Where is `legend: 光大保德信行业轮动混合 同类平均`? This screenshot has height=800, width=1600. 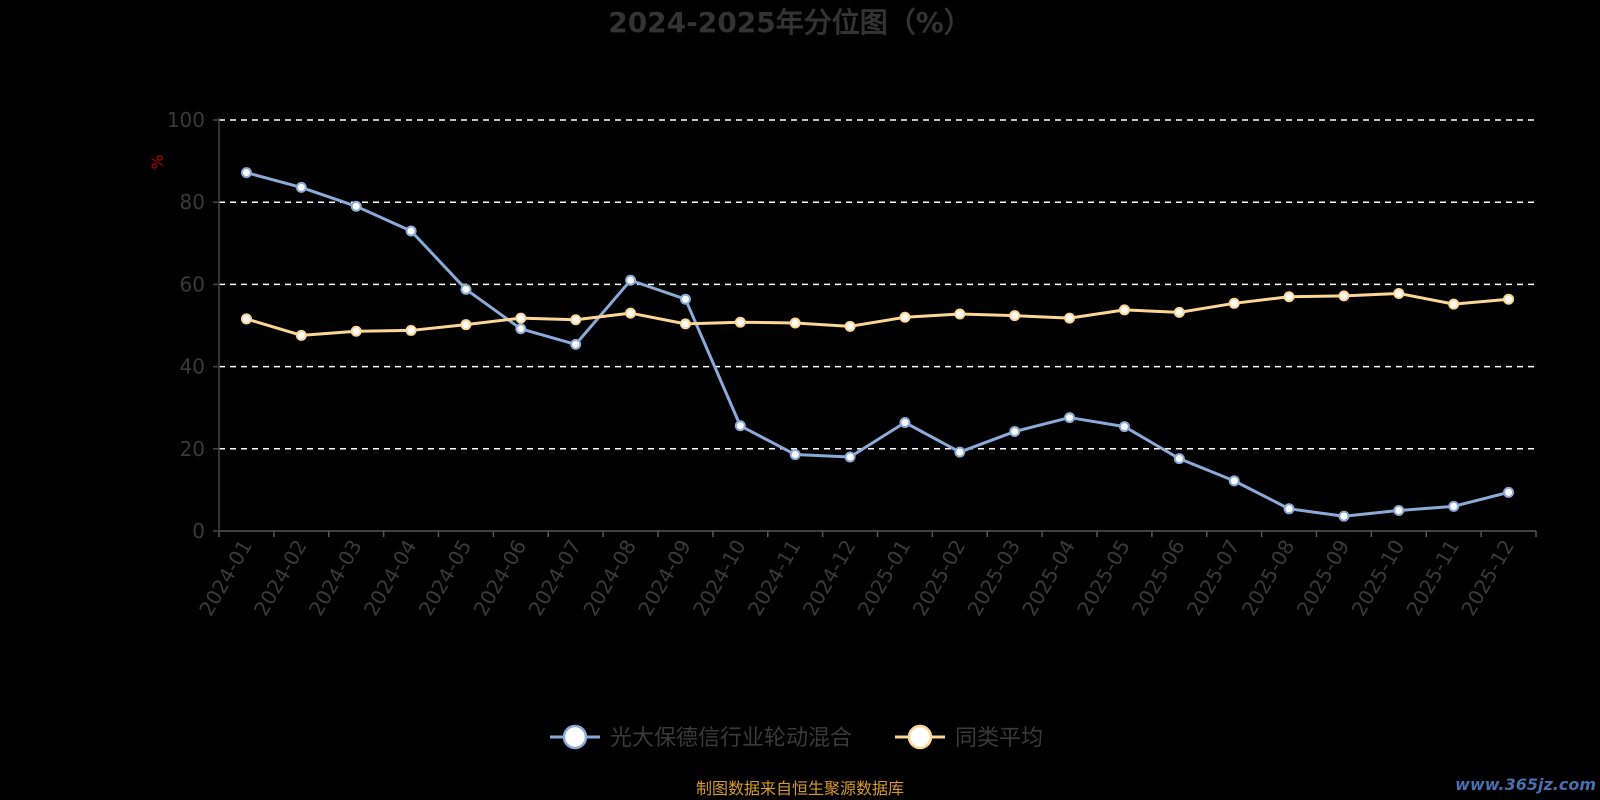 legend: 光大保德信行业轮动混合 同类平均 is located at coordinates (796, 737).